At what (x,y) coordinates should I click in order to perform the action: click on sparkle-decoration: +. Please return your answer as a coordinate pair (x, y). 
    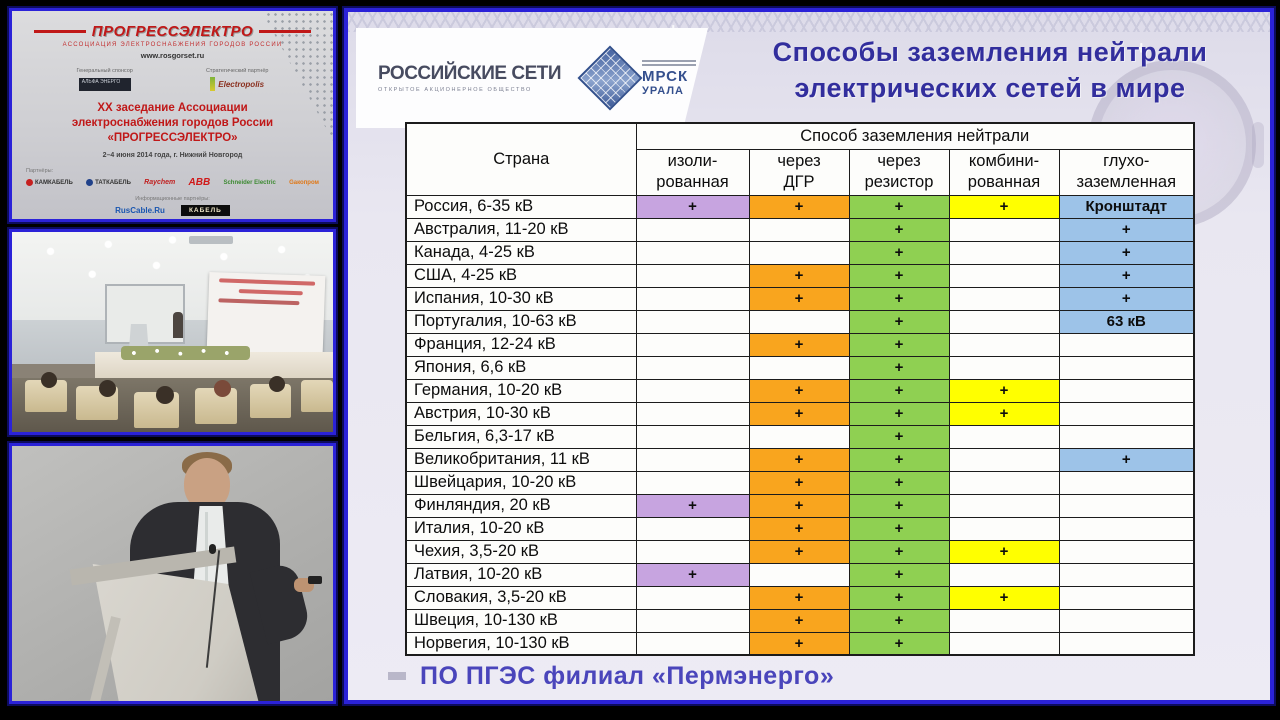
    Looking at the image, I should click on (1141, 48).